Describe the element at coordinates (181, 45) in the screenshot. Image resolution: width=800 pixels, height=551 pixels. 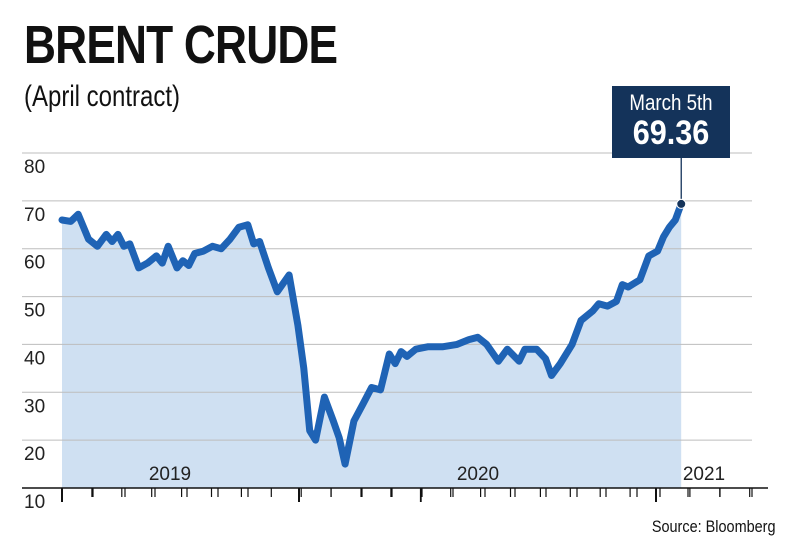
I see `chart-title: BRENT CRUDE` at that location.